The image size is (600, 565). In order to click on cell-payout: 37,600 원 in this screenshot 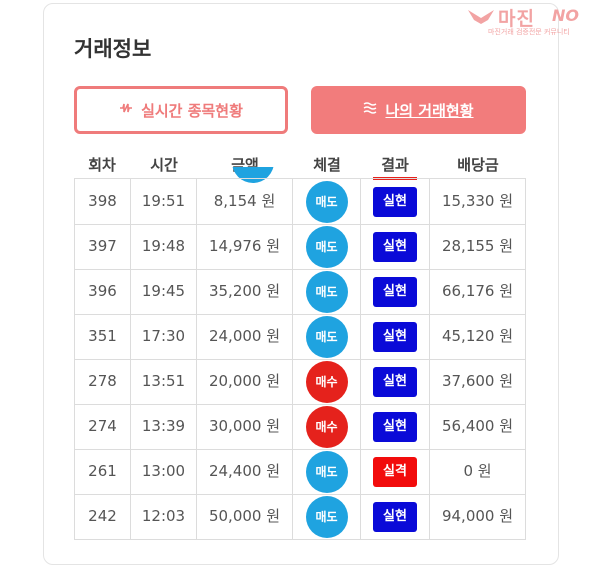, I will do `click(478, 381)`.